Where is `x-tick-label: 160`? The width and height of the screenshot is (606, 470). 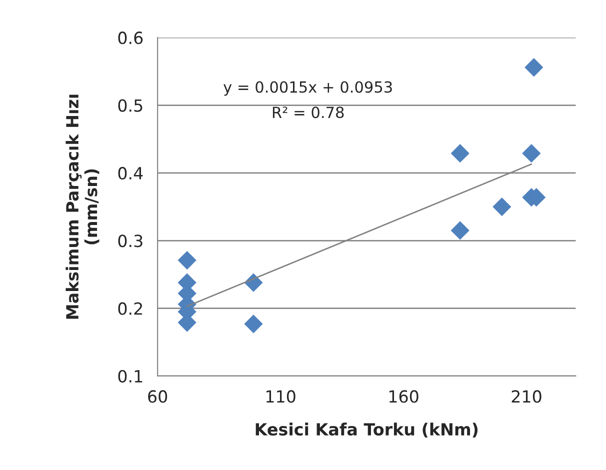
x-tick-label: 160 is located at coordinates (403, 396).